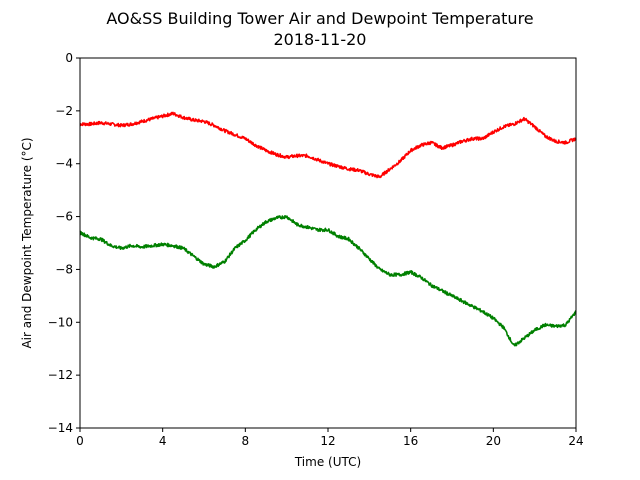 The width and height of the screenshot is (640, 480). Describe the element at coordinates (60, 375) in the screenshot. I see `y-tick-label: −12` at that location.